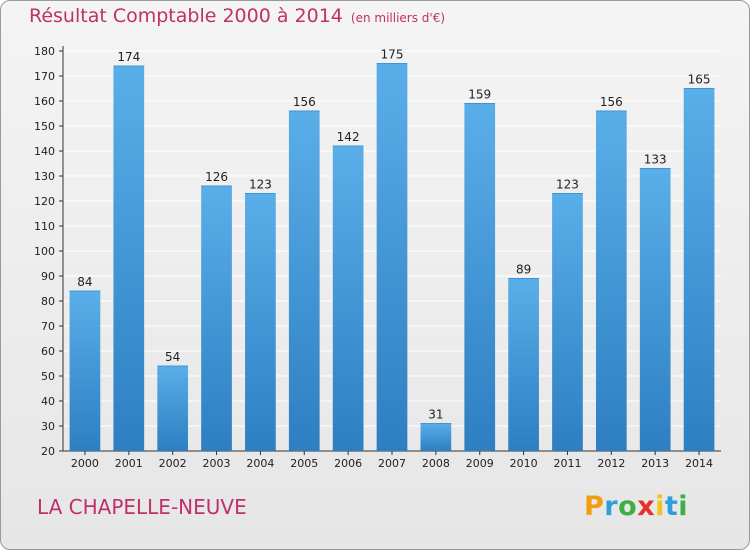 This screenshot has height=550, width=750. What do you see at coordinates (84, 282) in the screenshot?
I see `bar-value-label: 84` at bounding box center [84, 282].